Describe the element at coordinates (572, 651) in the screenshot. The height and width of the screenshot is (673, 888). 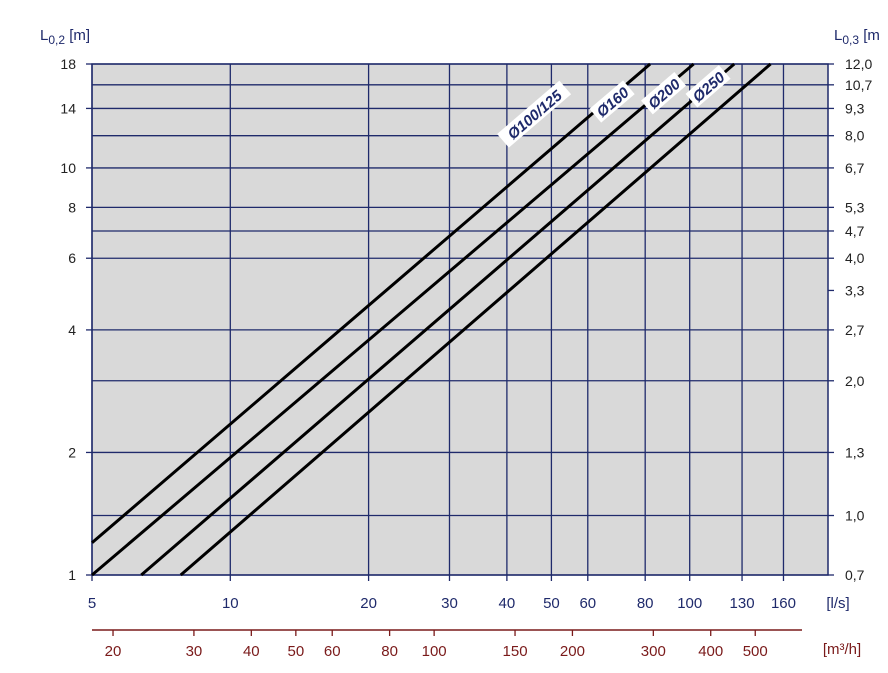
I see `secondary-tick-label: 200` at that location.